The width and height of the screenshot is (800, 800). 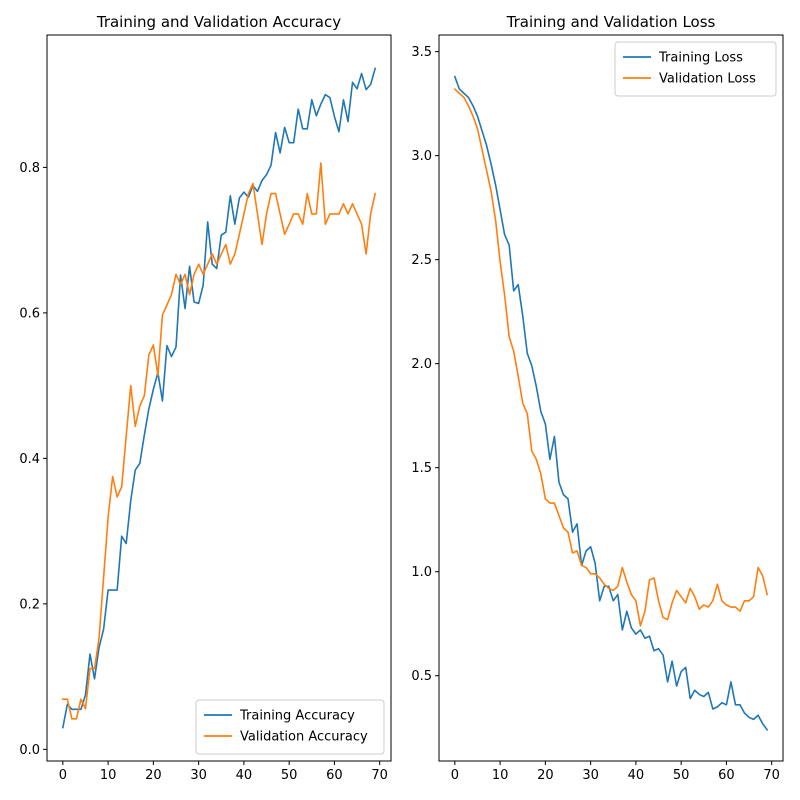 I want to click on y-tick-label: 0.4, so click(x=29, y=459).